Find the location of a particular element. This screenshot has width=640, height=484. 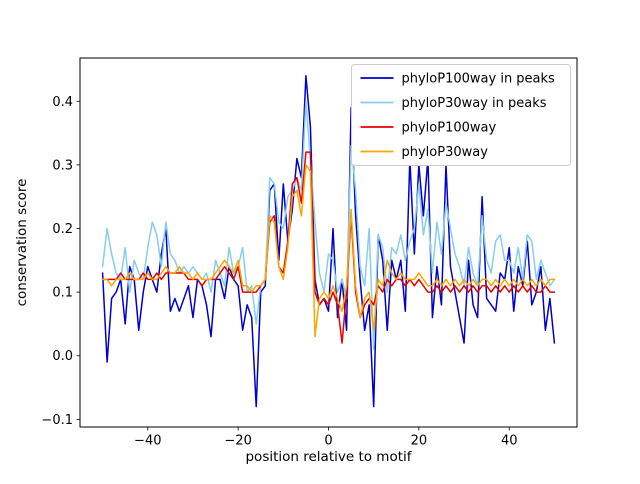

x-tick-label: 40 is located at coordinates (509, 441).